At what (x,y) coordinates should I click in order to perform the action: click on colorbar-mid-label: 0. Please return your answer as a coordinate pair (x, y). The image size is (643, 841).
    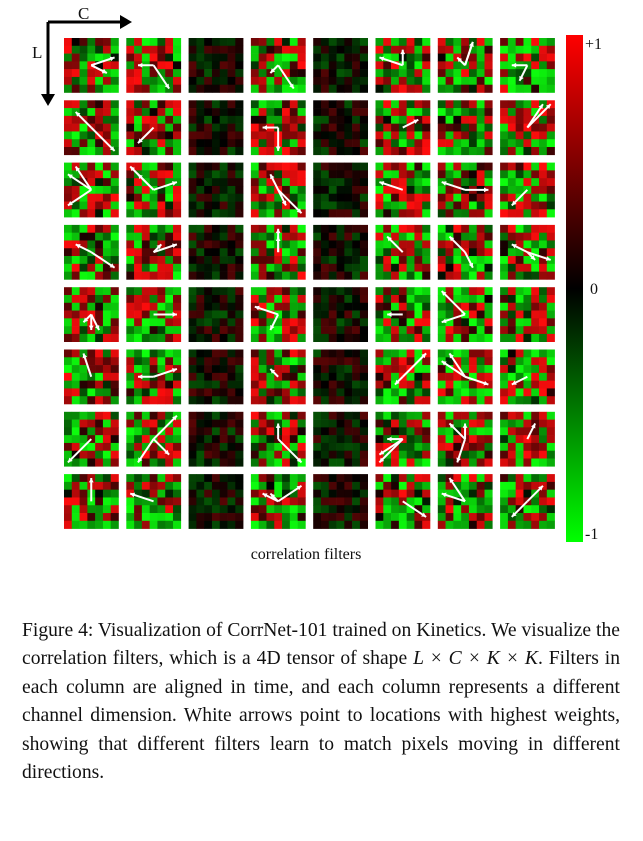
    Looking at the image, I should click on (594, 289).